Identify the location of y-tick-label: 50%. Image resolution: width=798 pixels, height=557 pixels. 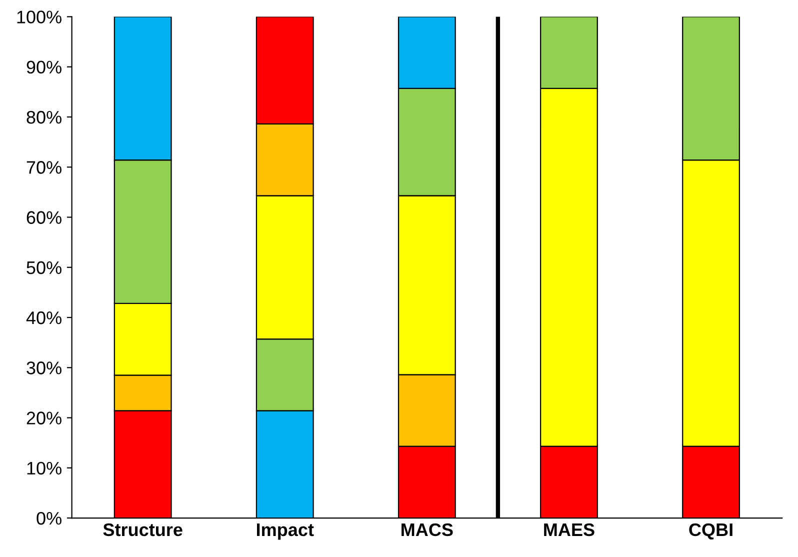
(44, 267).